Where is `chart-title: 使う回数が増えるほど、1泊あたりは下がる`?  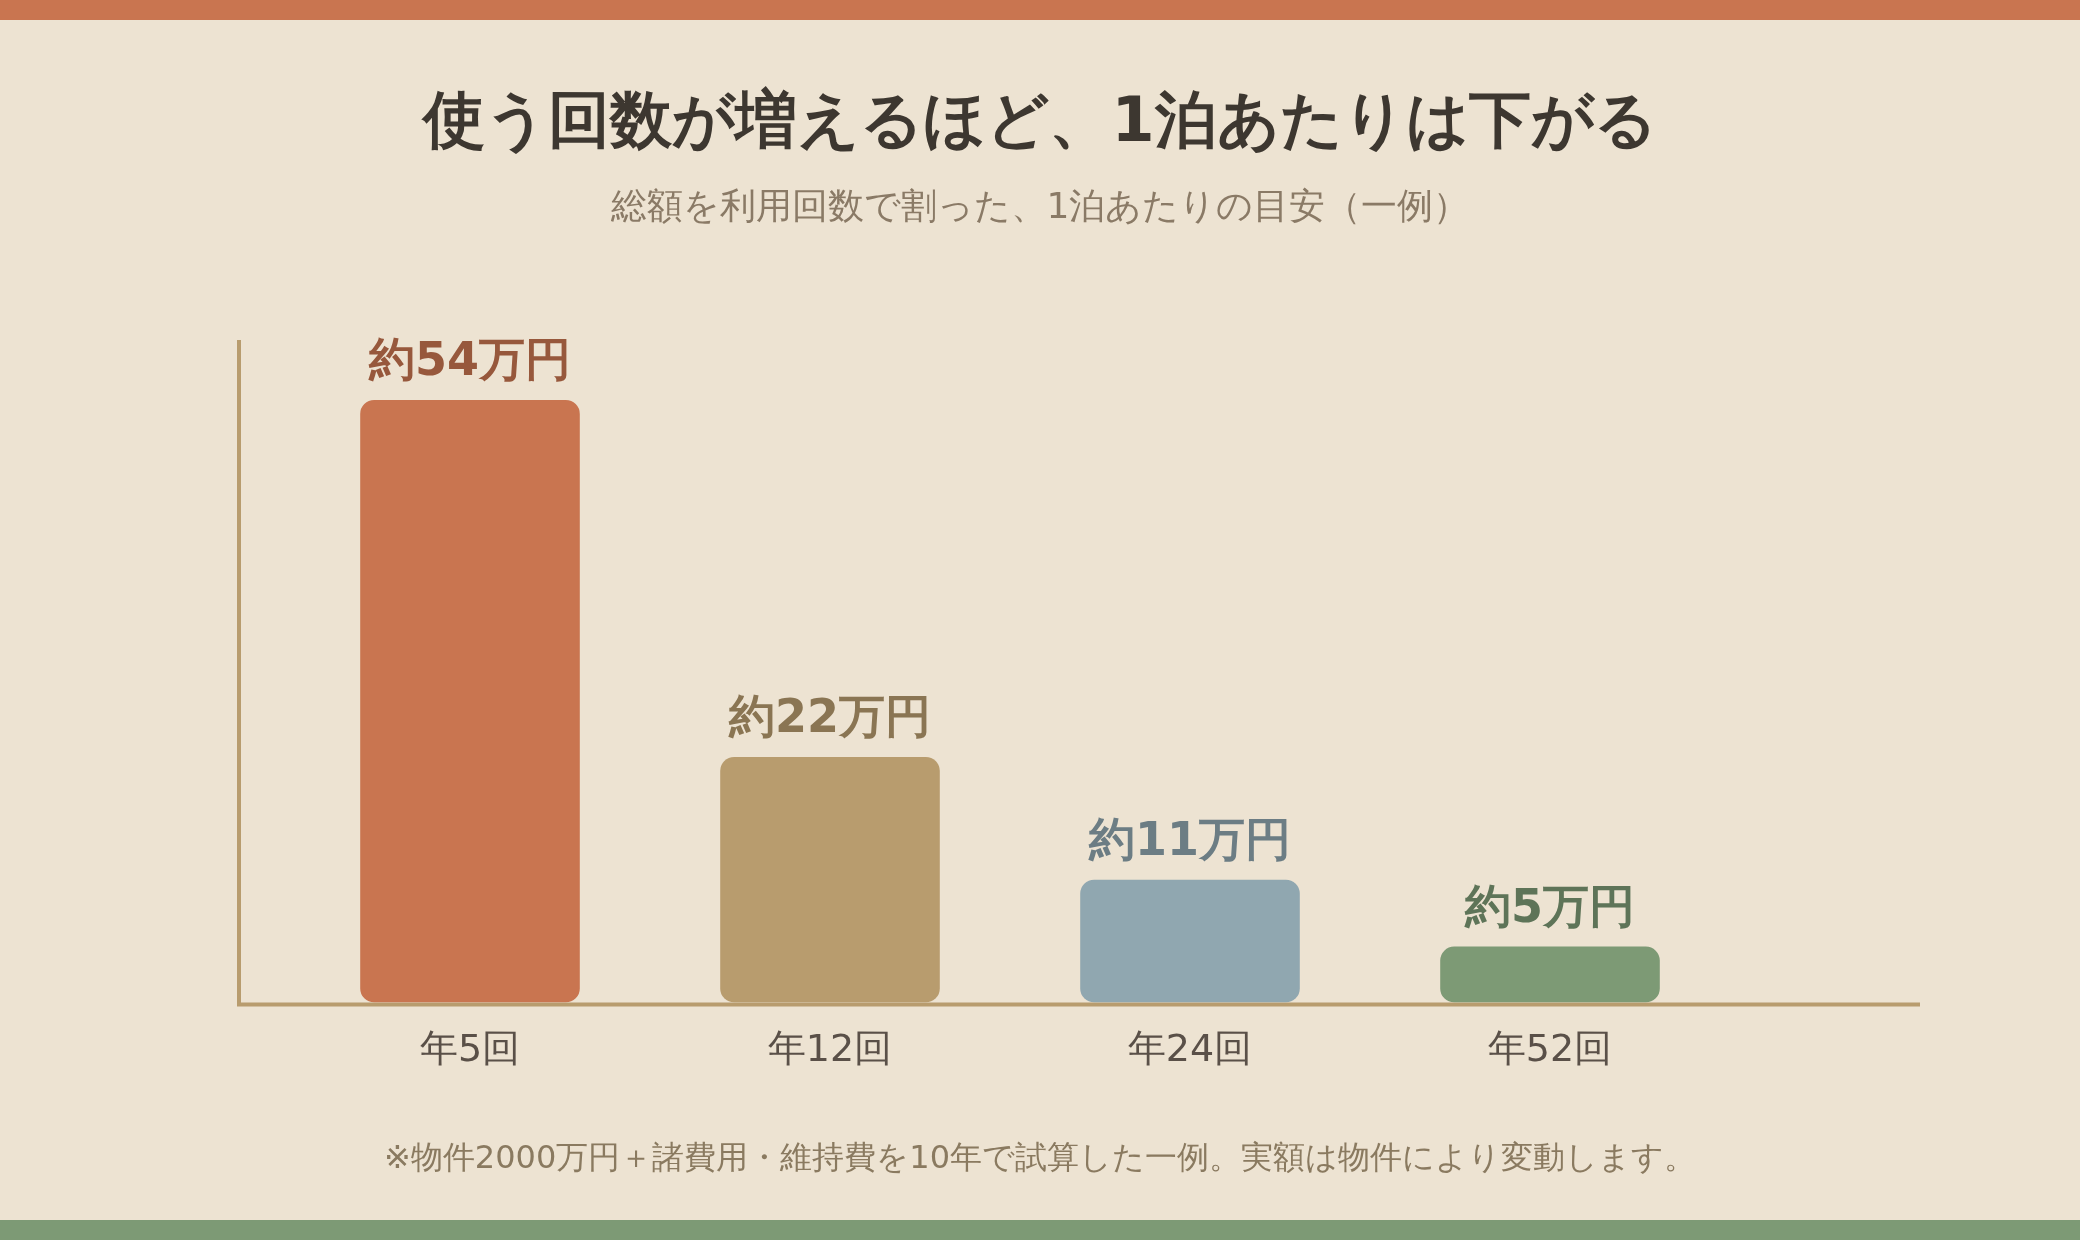 chart-title: 使う回数が増えるほど、1泊あたりは下がる is located at coordinates (1039, 120).